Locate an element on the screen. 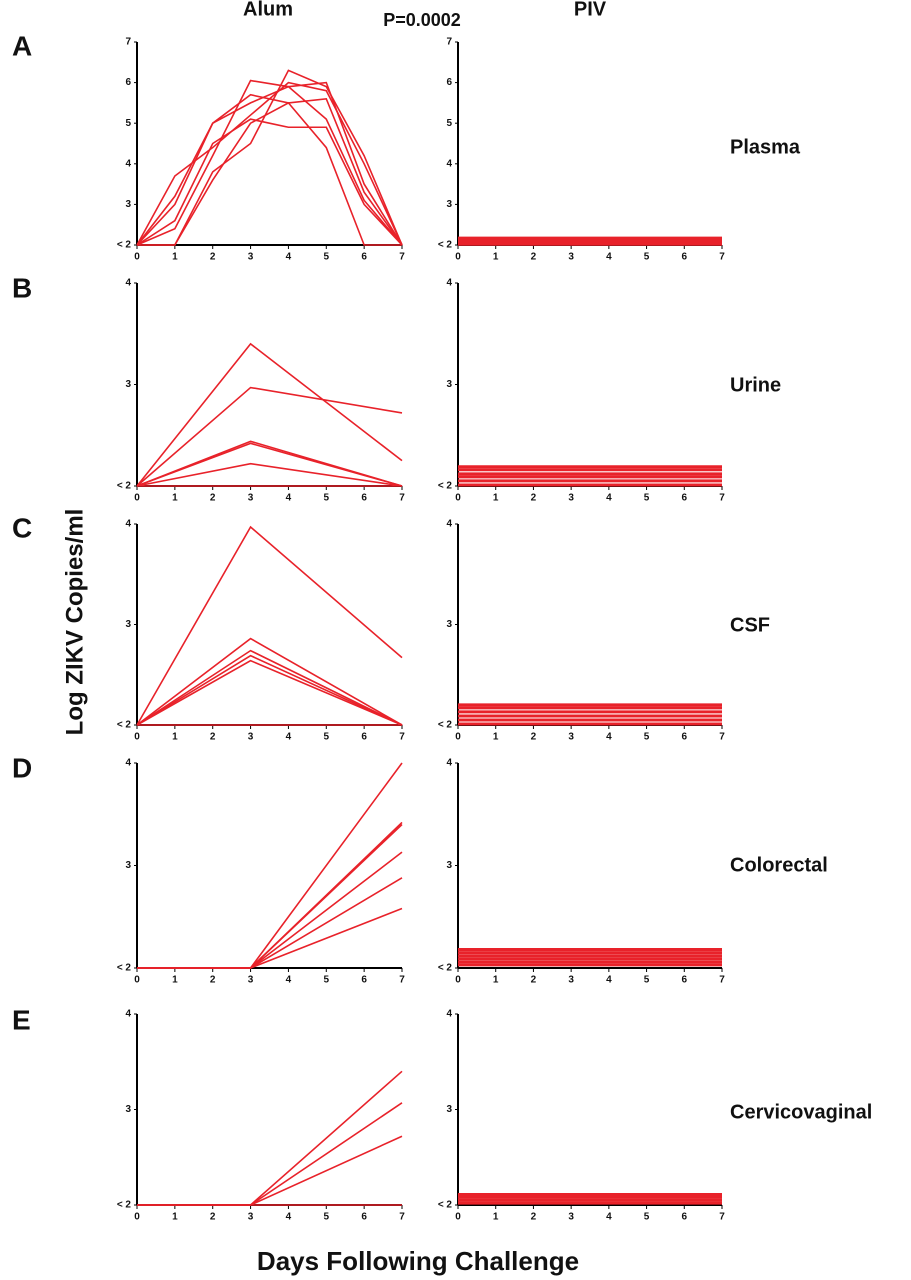 This screenshot has width=911, height=1280. column-title: PIV is located at coordinates (590, 10).